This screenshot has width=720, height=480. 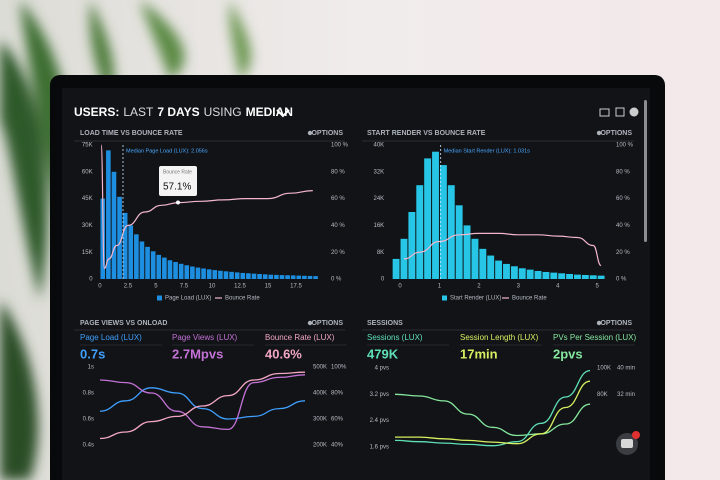 What do you see at coordinates (634, 112) in the screenshot?
I see `icon-help` at bounding box center [634, 112].